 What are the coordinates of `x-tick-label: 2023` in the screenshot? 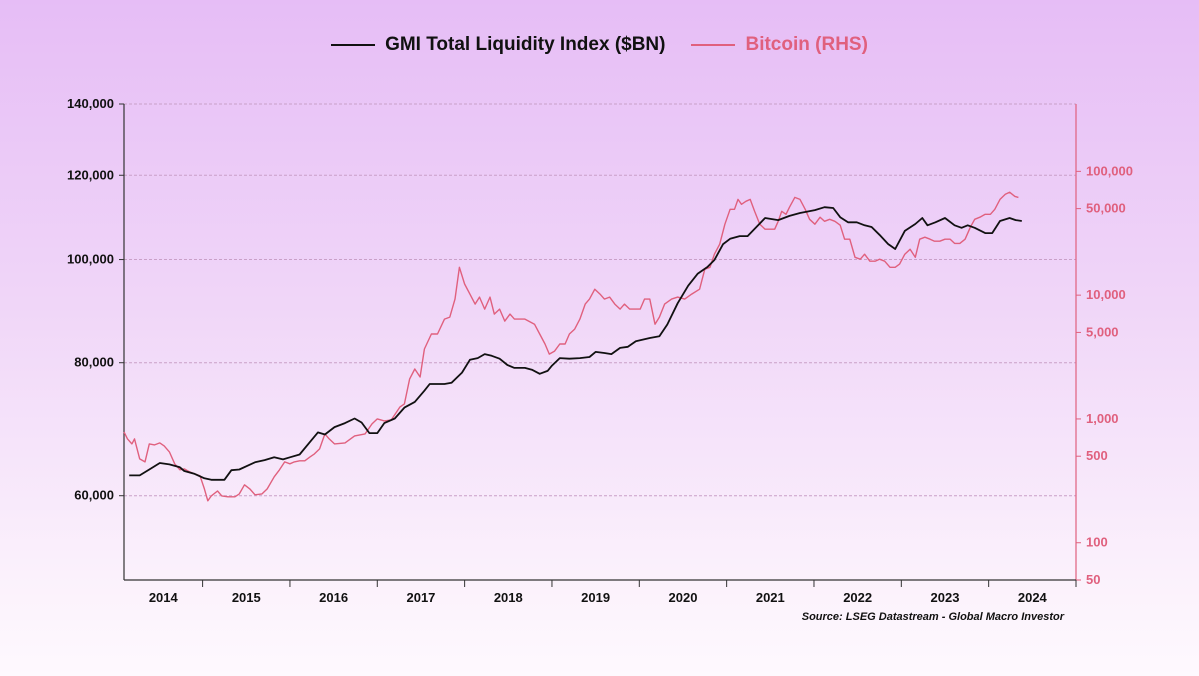 It's located at (945, 597).